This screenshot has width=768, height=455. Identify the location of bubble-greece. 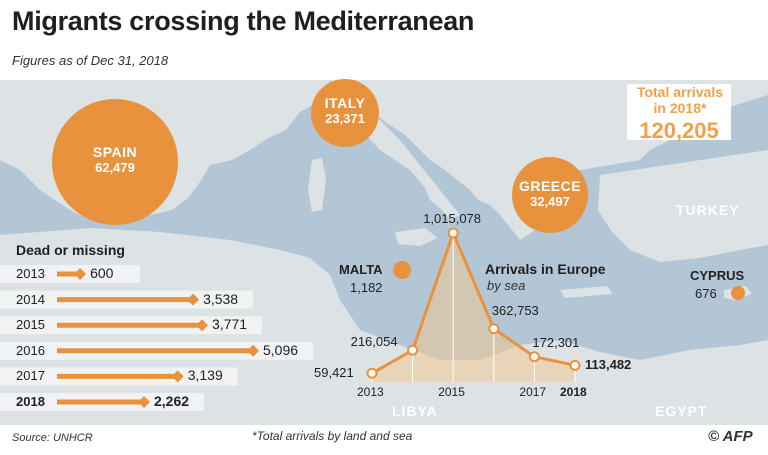
(550, 195).